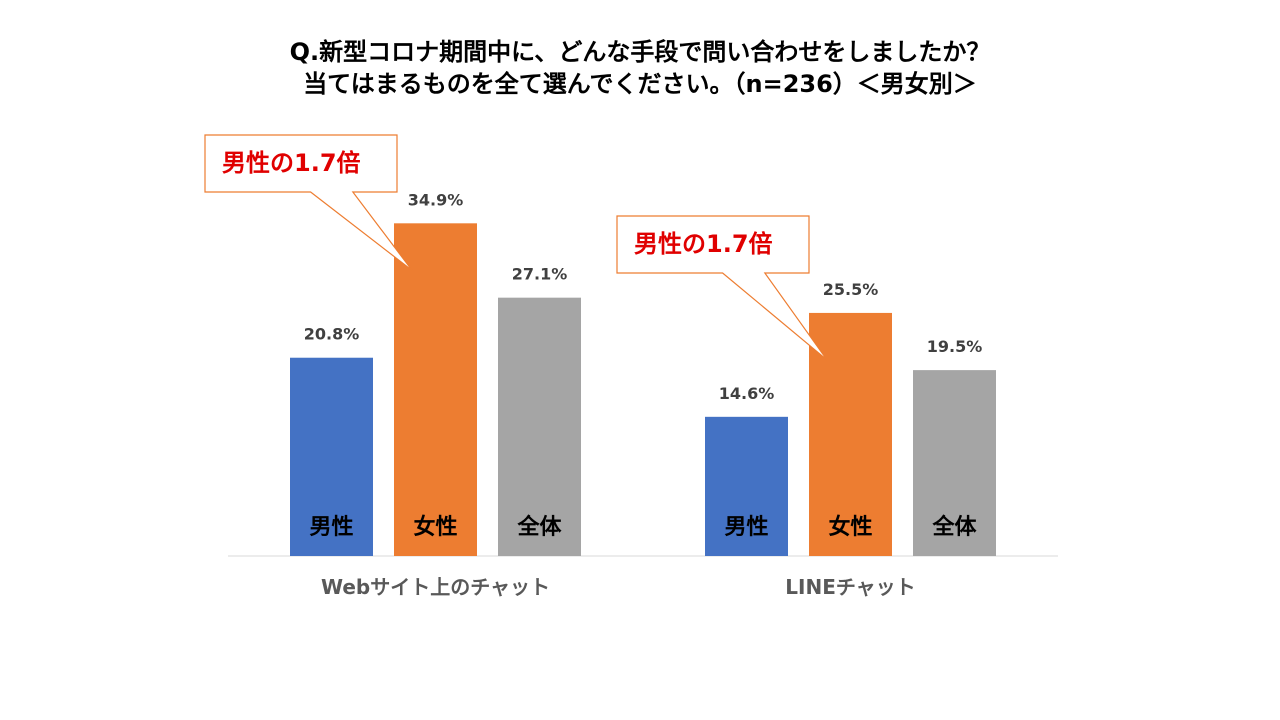 This screenshot has width=1280, height=720. What do you see at coordinates (851, 289) in the screenshot?
I see `data-label: 25.5%` at bounding box center [851, 289].